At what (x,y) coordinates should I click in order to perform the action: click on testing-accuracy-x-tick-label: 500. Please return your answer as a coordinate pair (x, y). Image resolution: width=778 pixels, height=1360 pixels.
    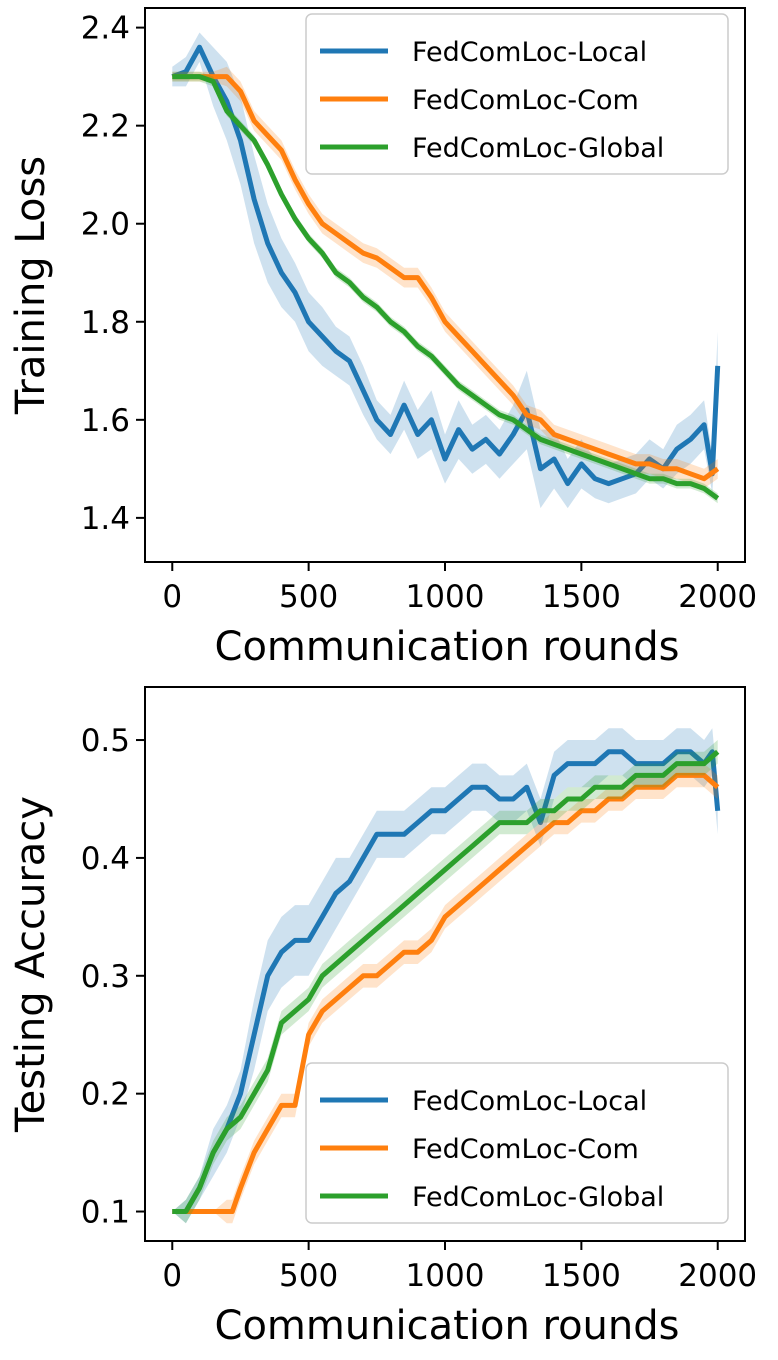
    Looking at the image, I should click on (308, 1276).